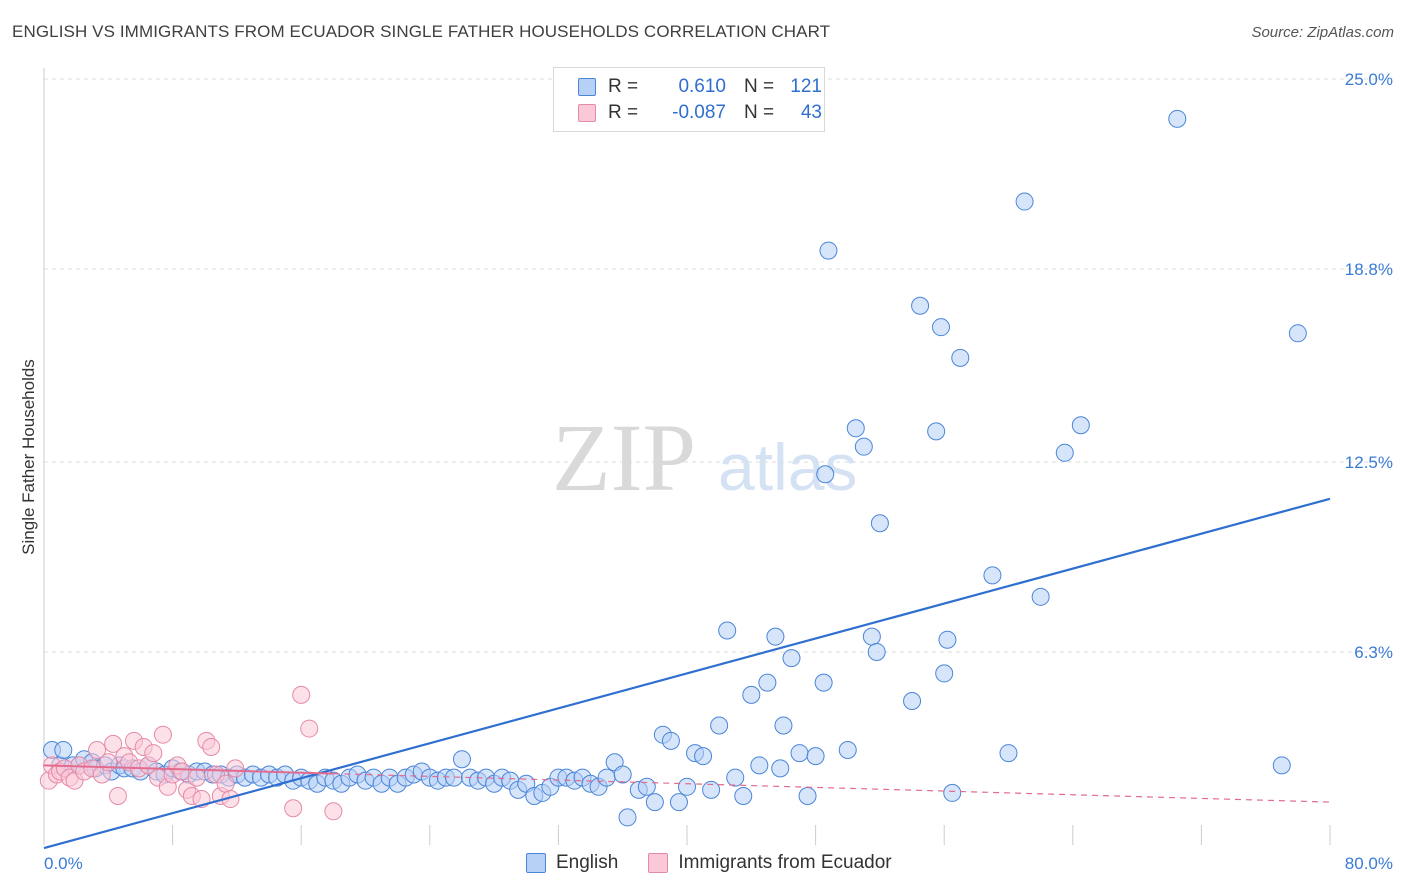 This screenshot has width=1406, height=892. I want to click on series-legend: English Immigrants from Ecuador, so click(724, 863).